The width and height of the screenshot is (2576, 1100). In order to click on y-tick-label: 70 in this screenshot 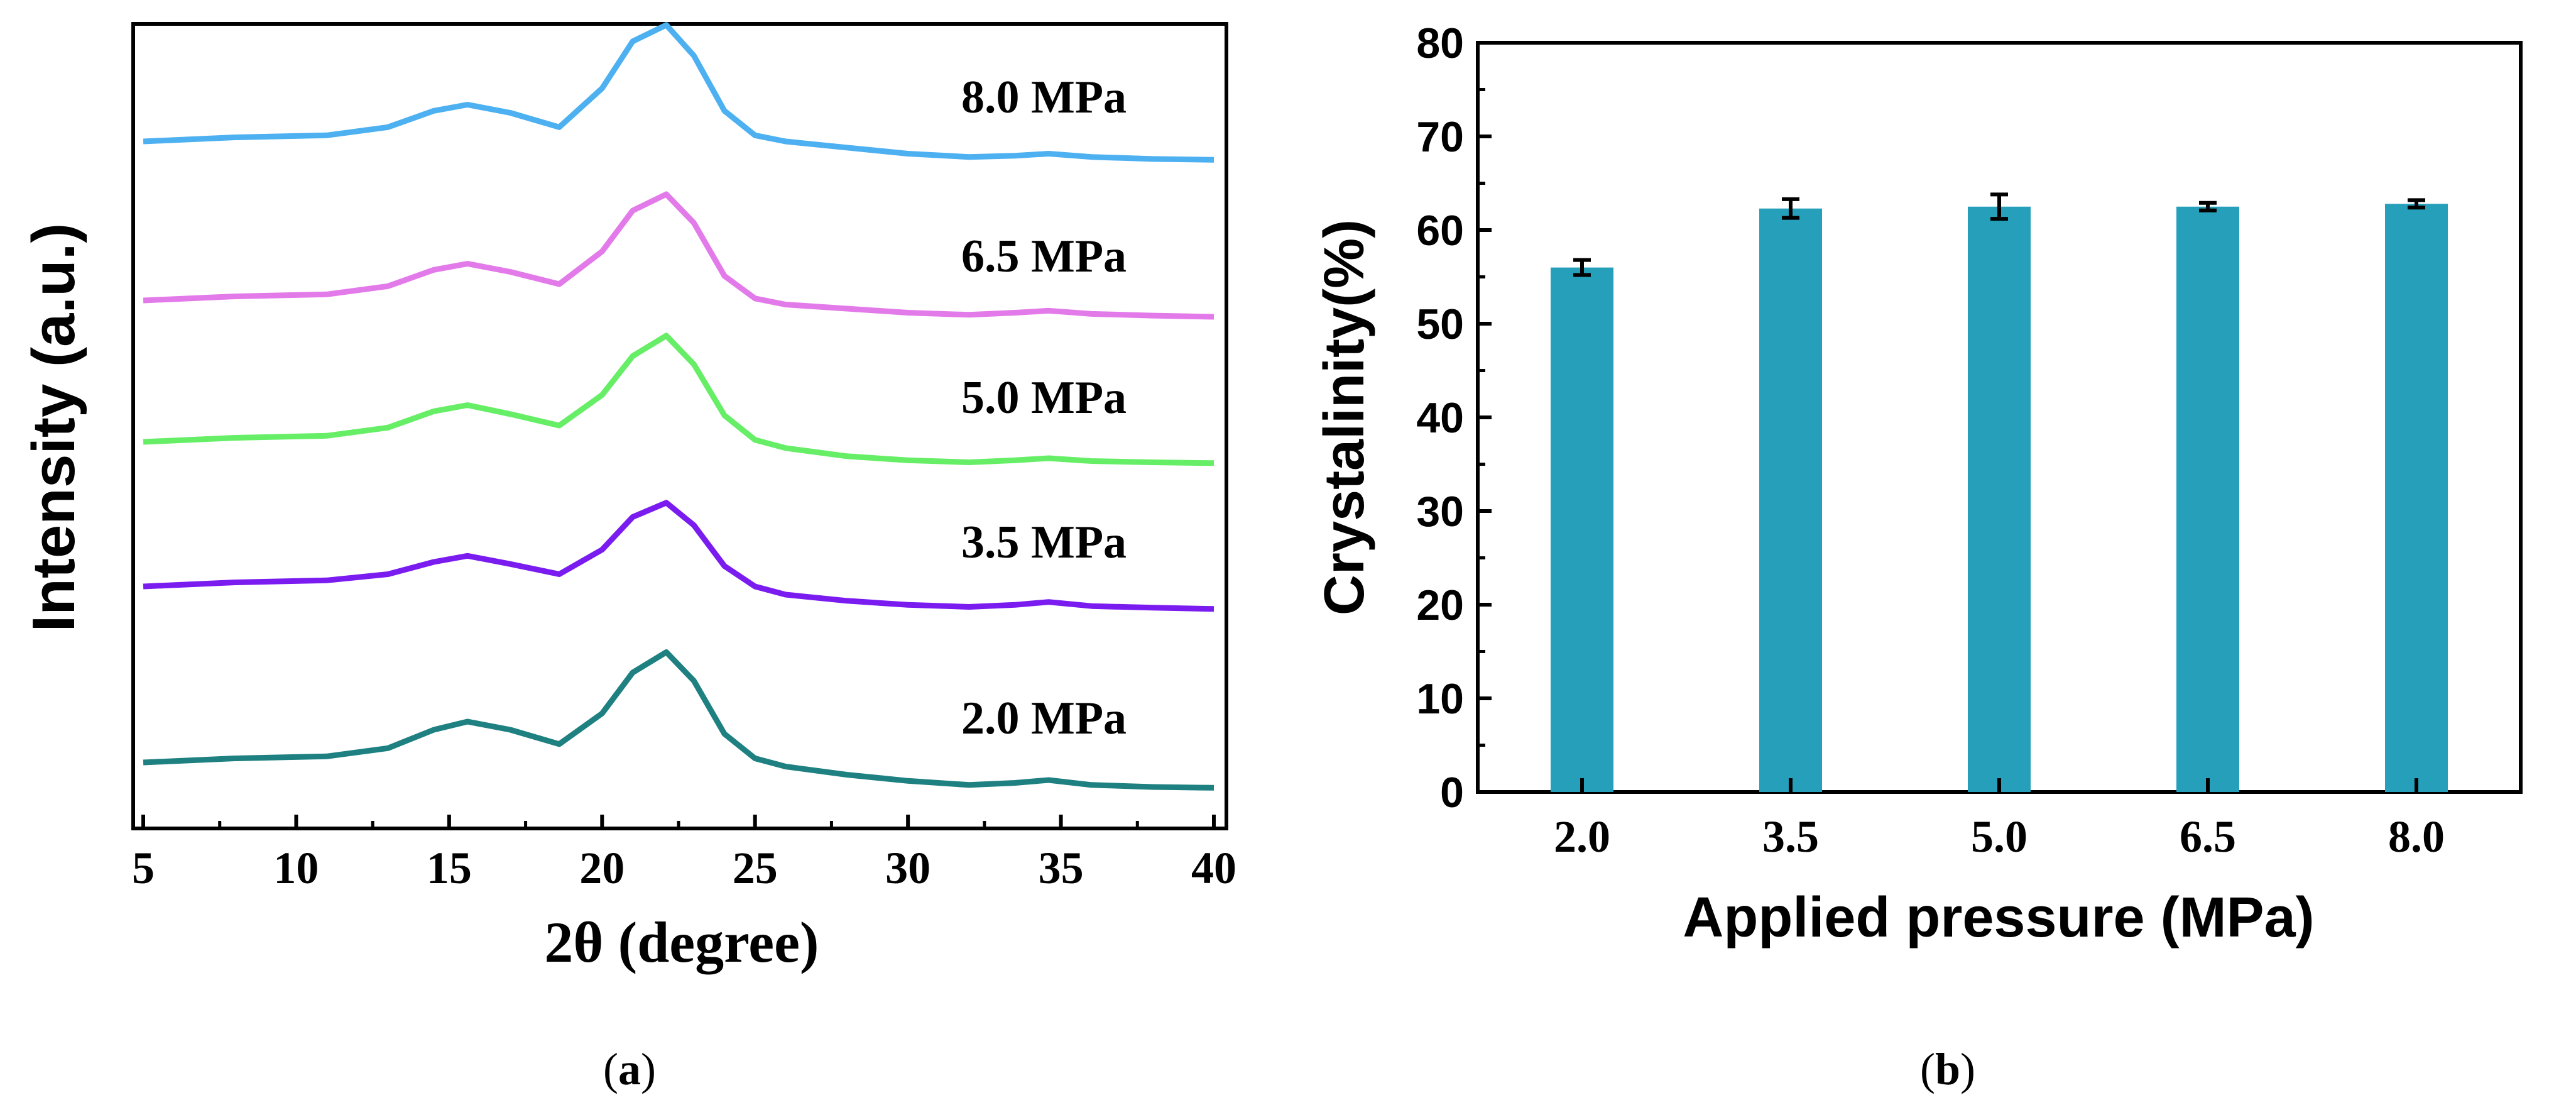, I will do `click(1440, 137)`.